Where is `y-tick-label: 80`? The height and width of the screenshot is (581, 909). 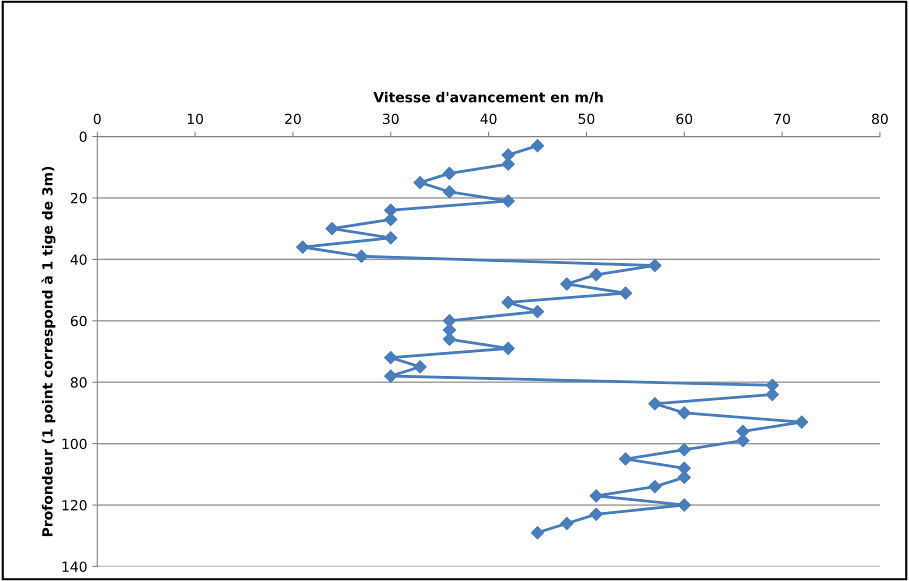 y-tick-label: 80 is located at coordinates (78, 382).